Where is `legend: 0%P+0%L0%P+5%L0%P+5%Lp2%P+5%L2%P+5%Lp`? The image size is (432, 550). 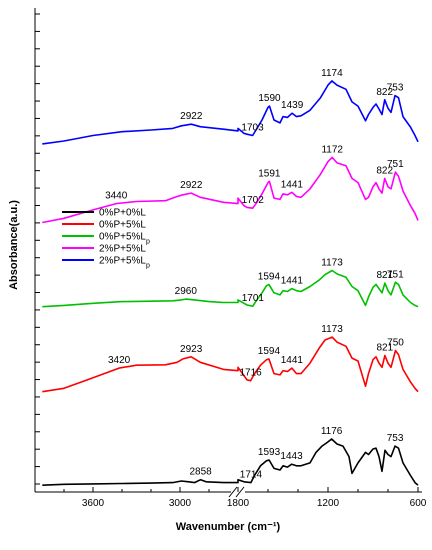
legend: 0%P+0%L0%P+5%L0%P+5%Lp2%P+5%L2%P+5%Lp is located at coordinates (106, 239).